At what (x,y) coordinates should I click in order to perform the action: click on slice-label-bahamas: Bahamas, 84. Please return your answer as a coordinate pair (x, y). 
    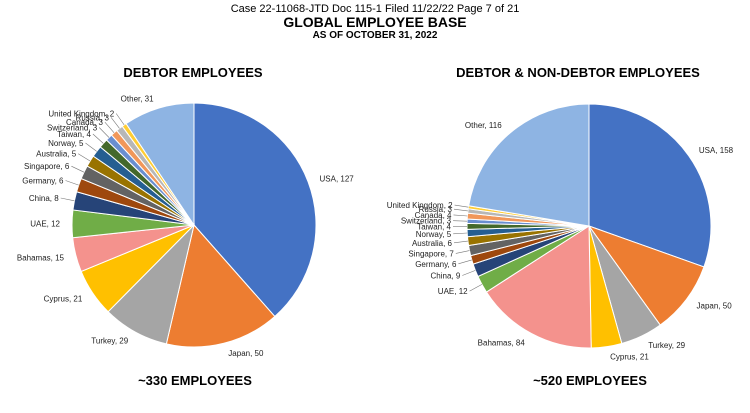
    Looking at the image, I should click on (502, 342).